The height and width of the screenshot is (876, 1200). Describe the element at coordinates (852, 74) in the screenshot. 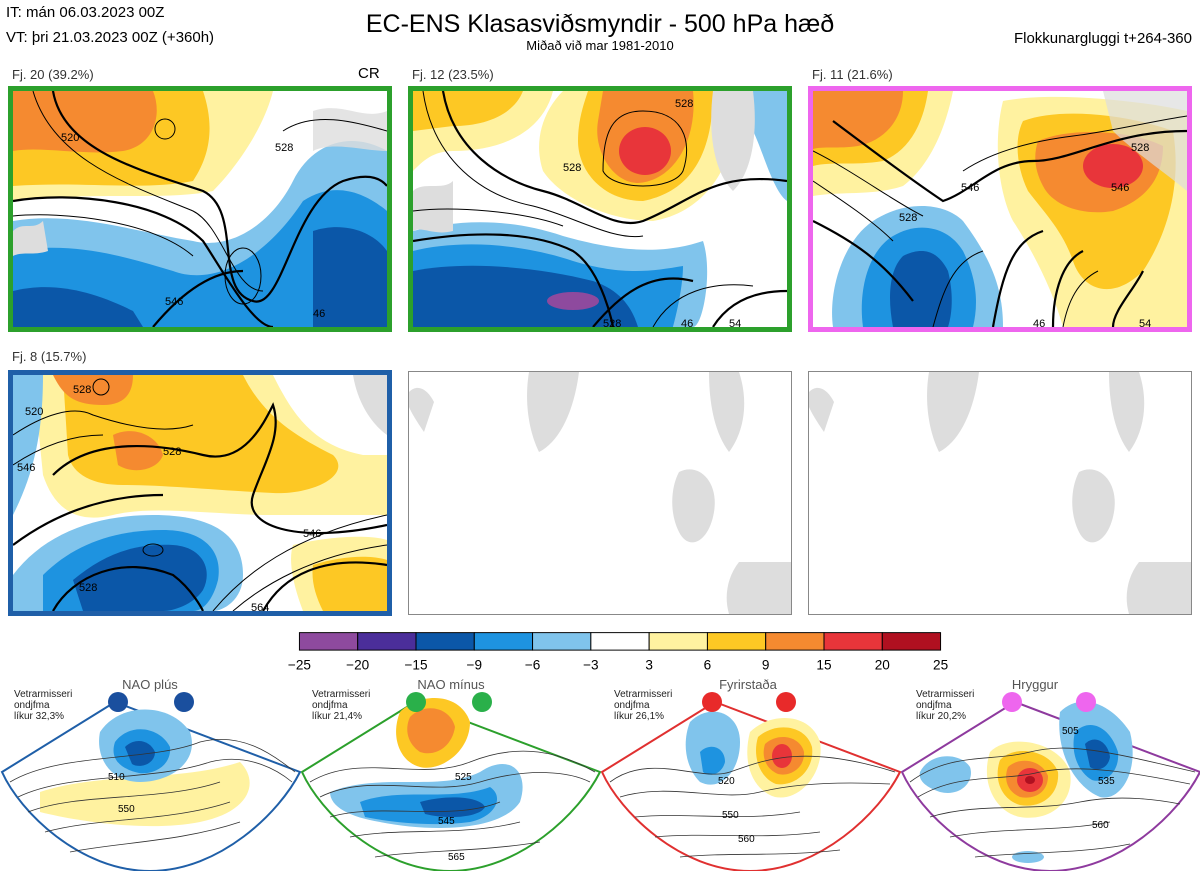

I see `panel-3-label: Fj. 11 (21.6%)` at that location.